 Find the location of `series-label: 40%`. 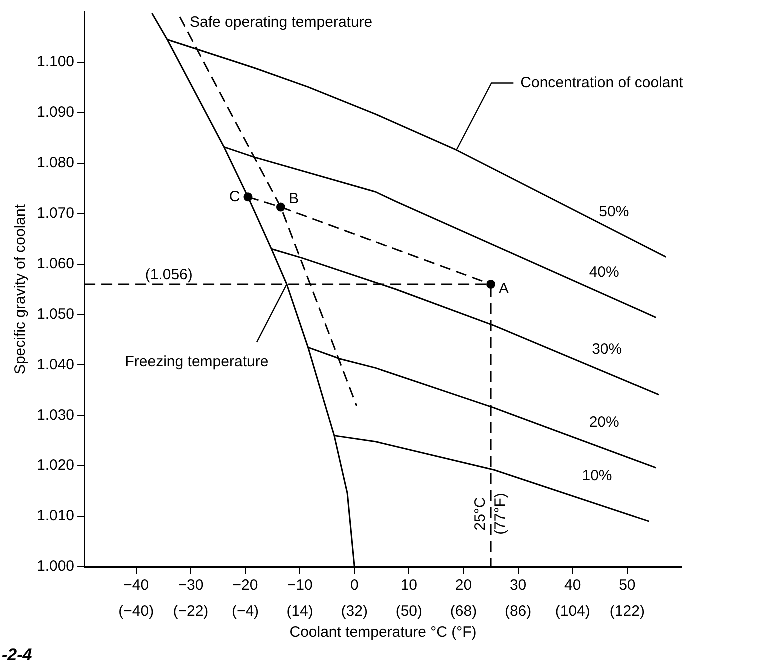

series-label: 40% is located at coordinates (604, 272).